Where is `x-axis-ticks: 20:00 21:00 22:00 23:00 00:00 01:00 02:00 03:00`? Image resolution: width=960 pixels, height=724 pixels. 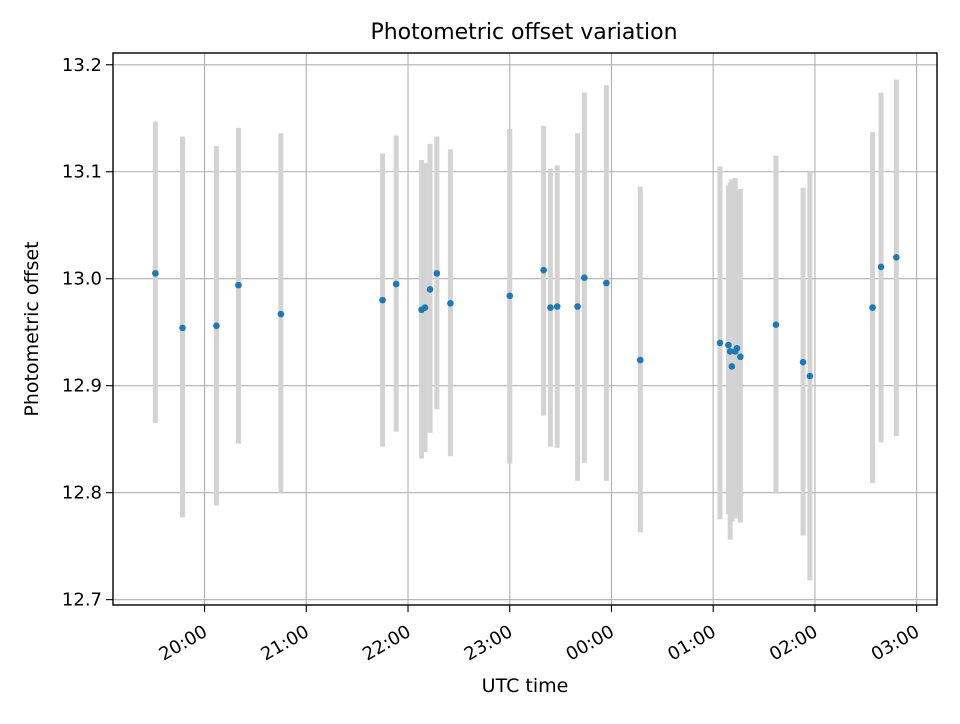 x-axis-ticks: 20:00 21:00 22:00 23:00 00:00 01:00 02:00 03:00 is located at coordinates (539, 635).